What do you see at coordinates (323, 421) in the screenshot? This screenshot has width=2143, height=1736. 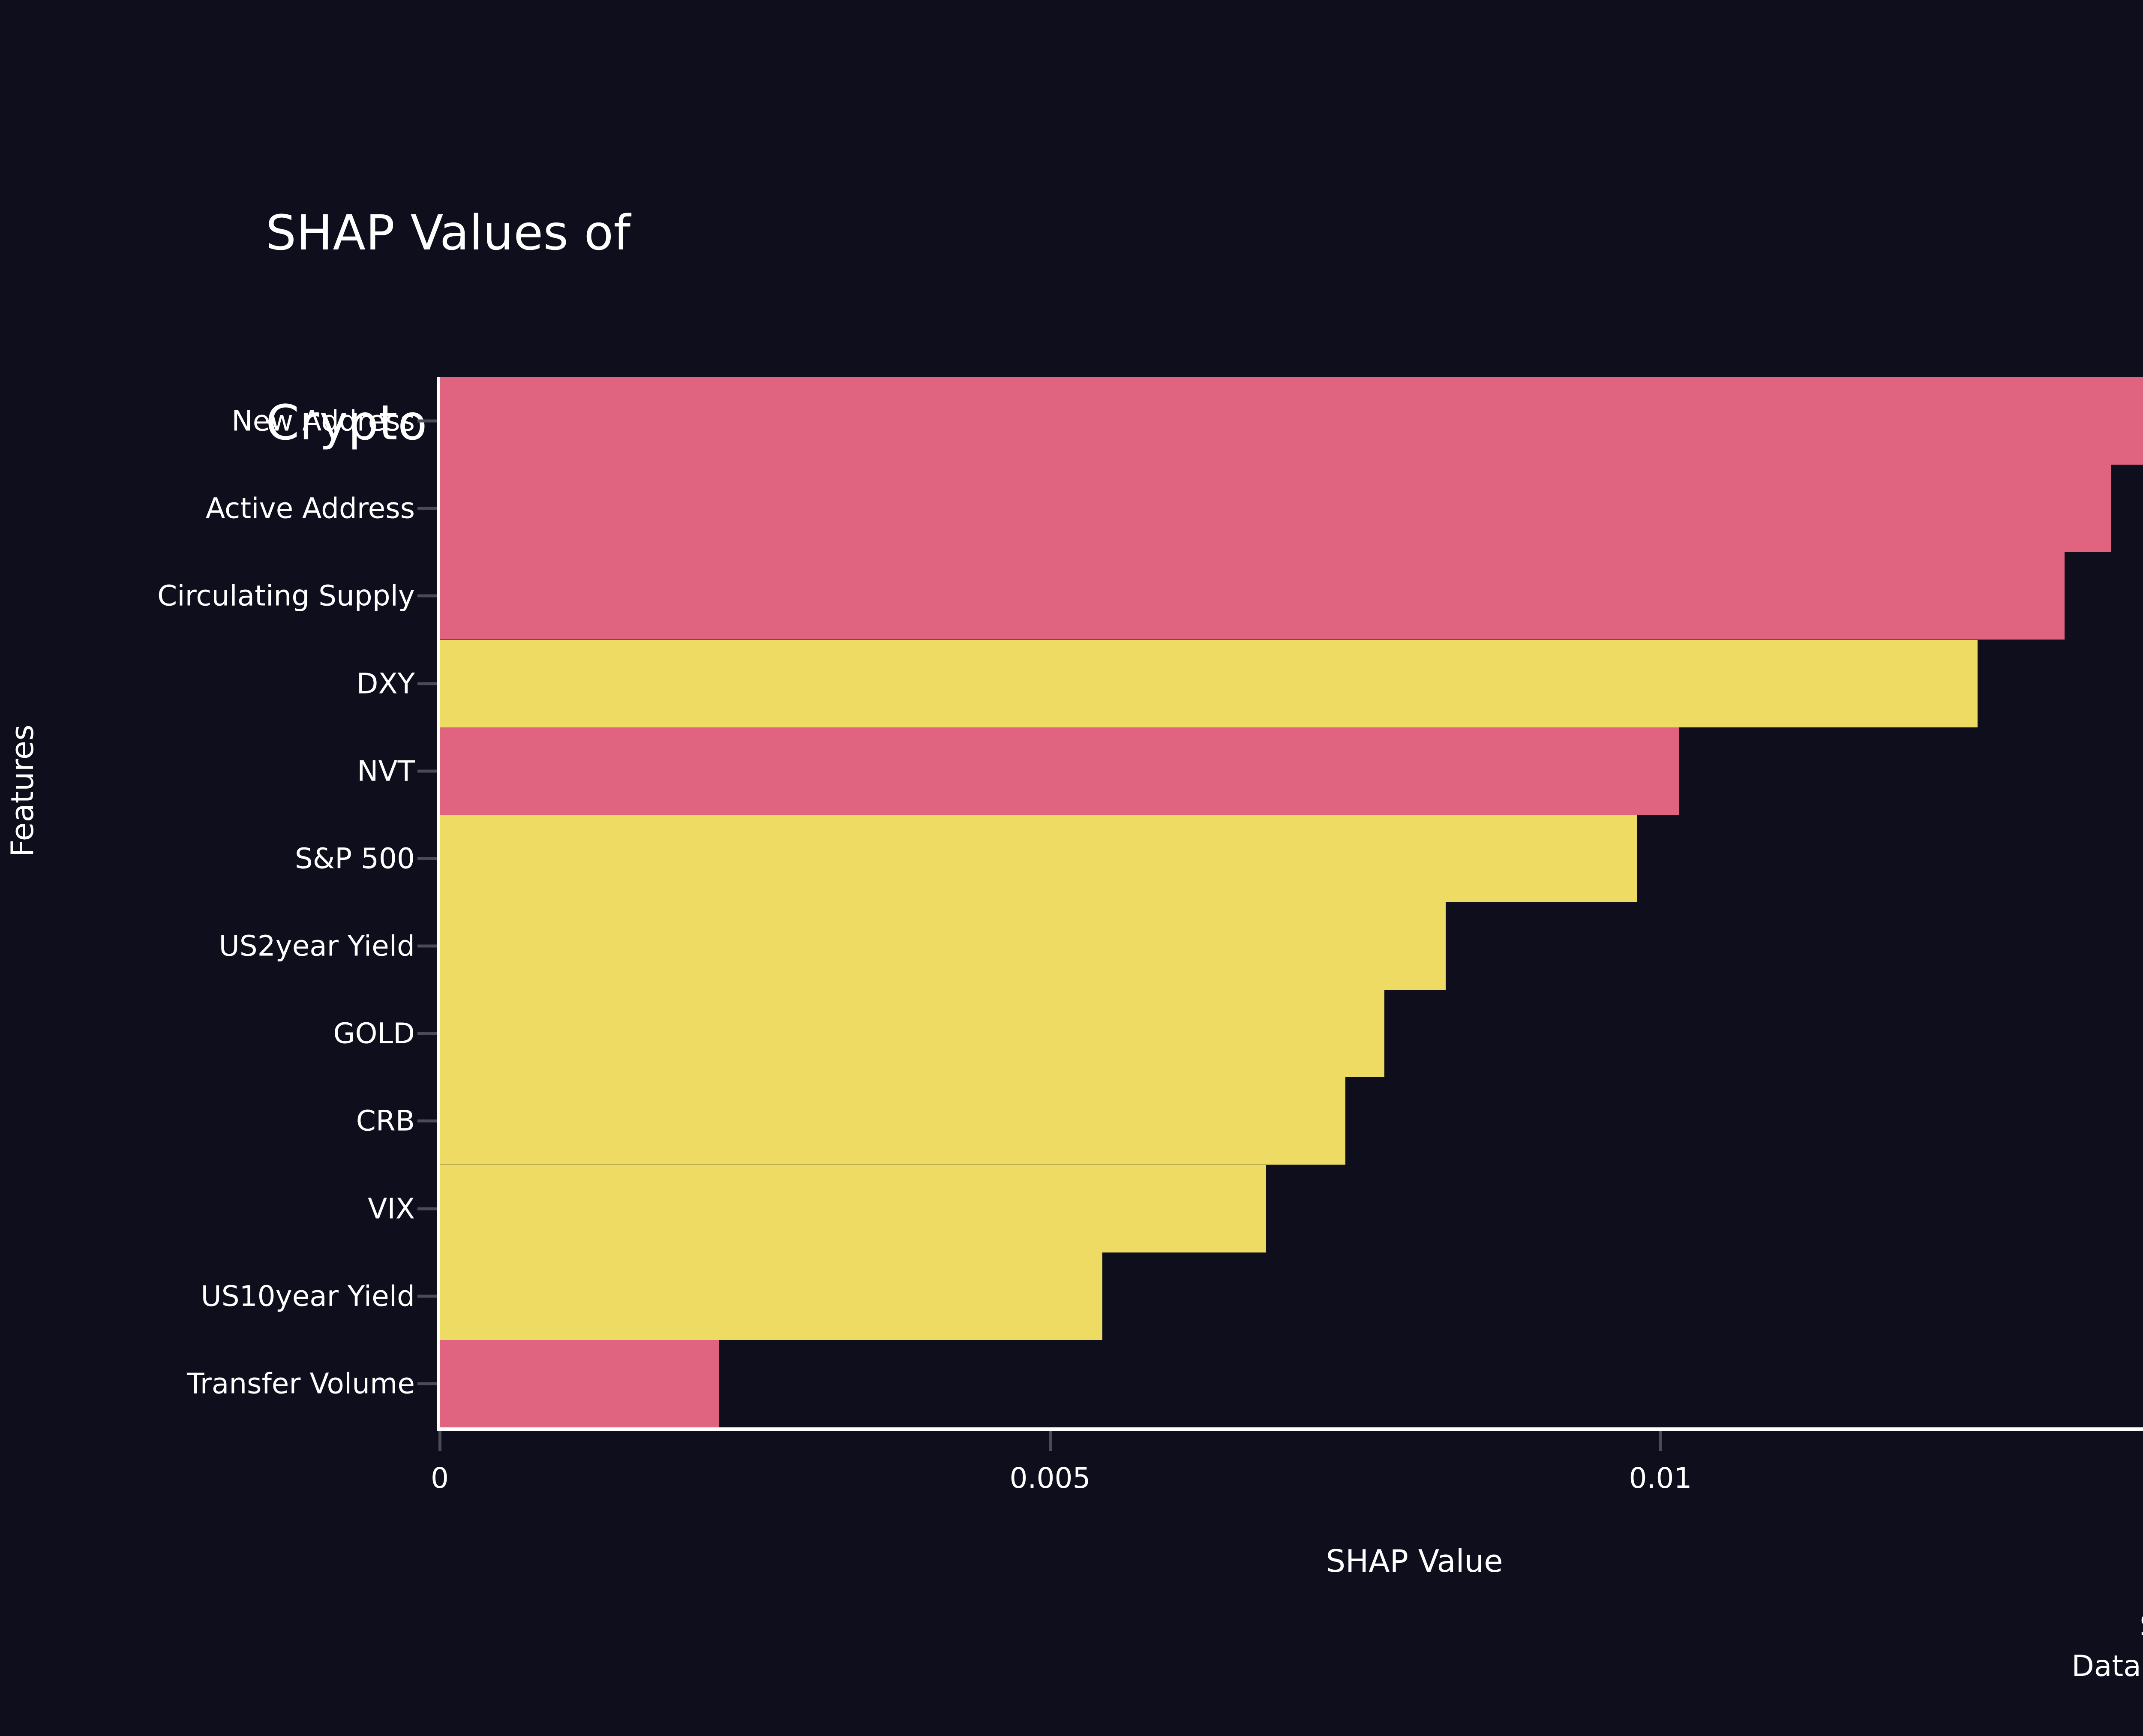 I see `y-tick-label: New Address` at bounding box center [323, 421].